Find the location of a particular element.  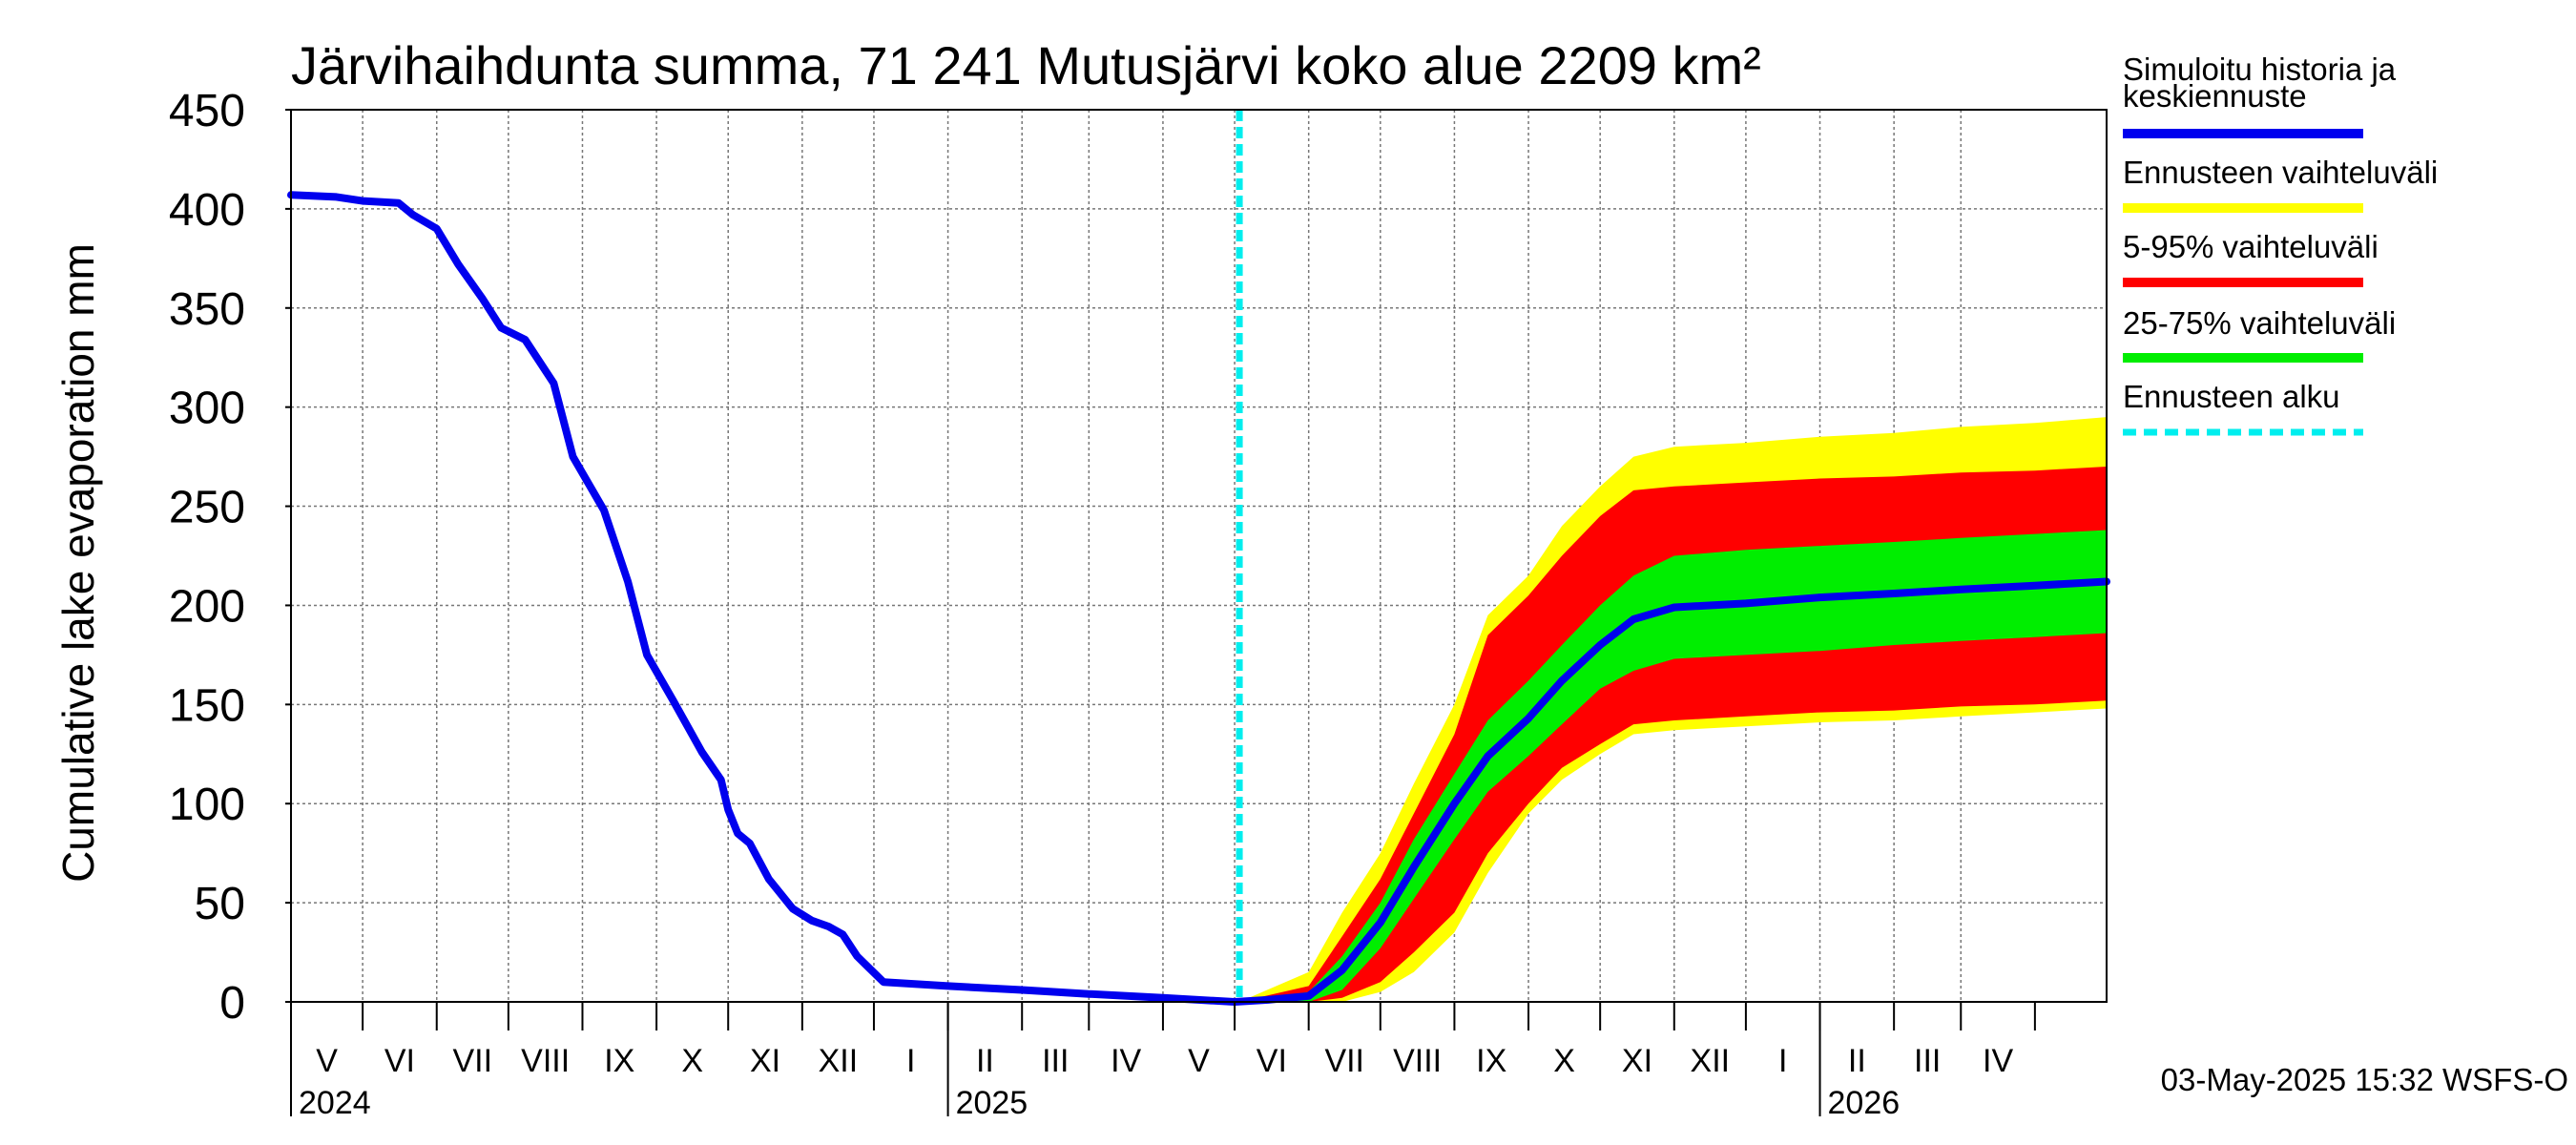

y-tick-label: 350 is located at coordinates (207, 310).